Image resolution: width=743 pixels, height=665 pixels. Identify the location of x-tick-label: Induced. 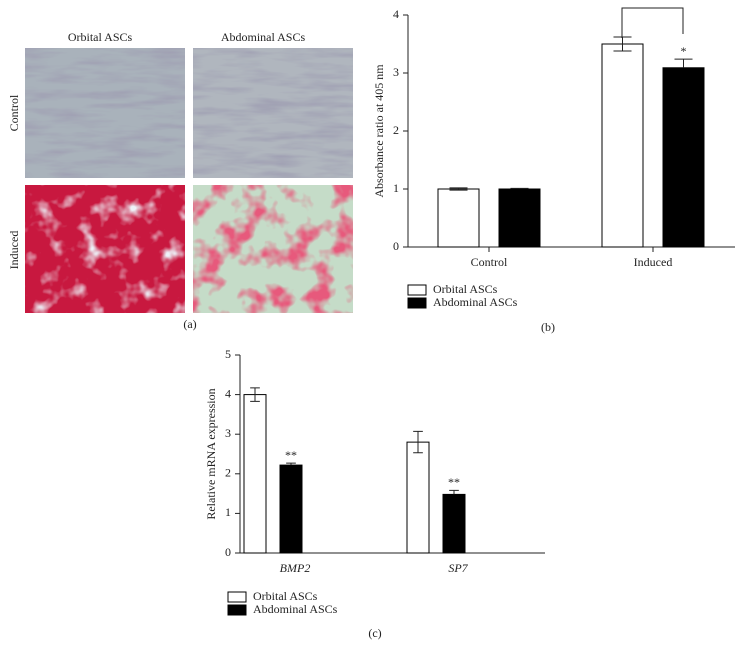
(653, 262).